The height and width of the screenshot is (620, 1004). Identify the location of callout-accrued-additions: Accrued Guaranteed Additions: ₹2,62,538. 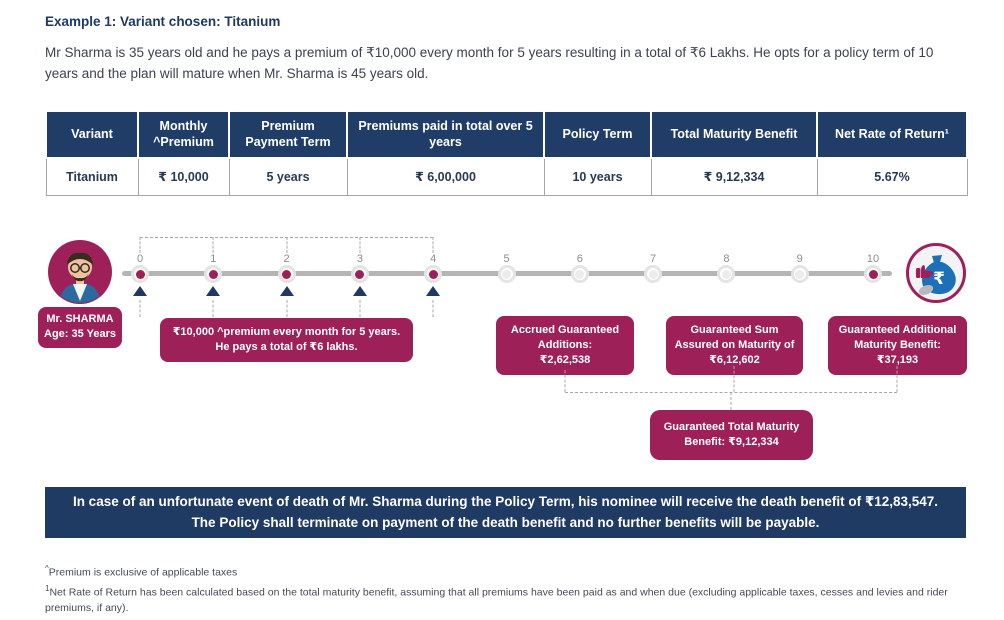
(565, 345).